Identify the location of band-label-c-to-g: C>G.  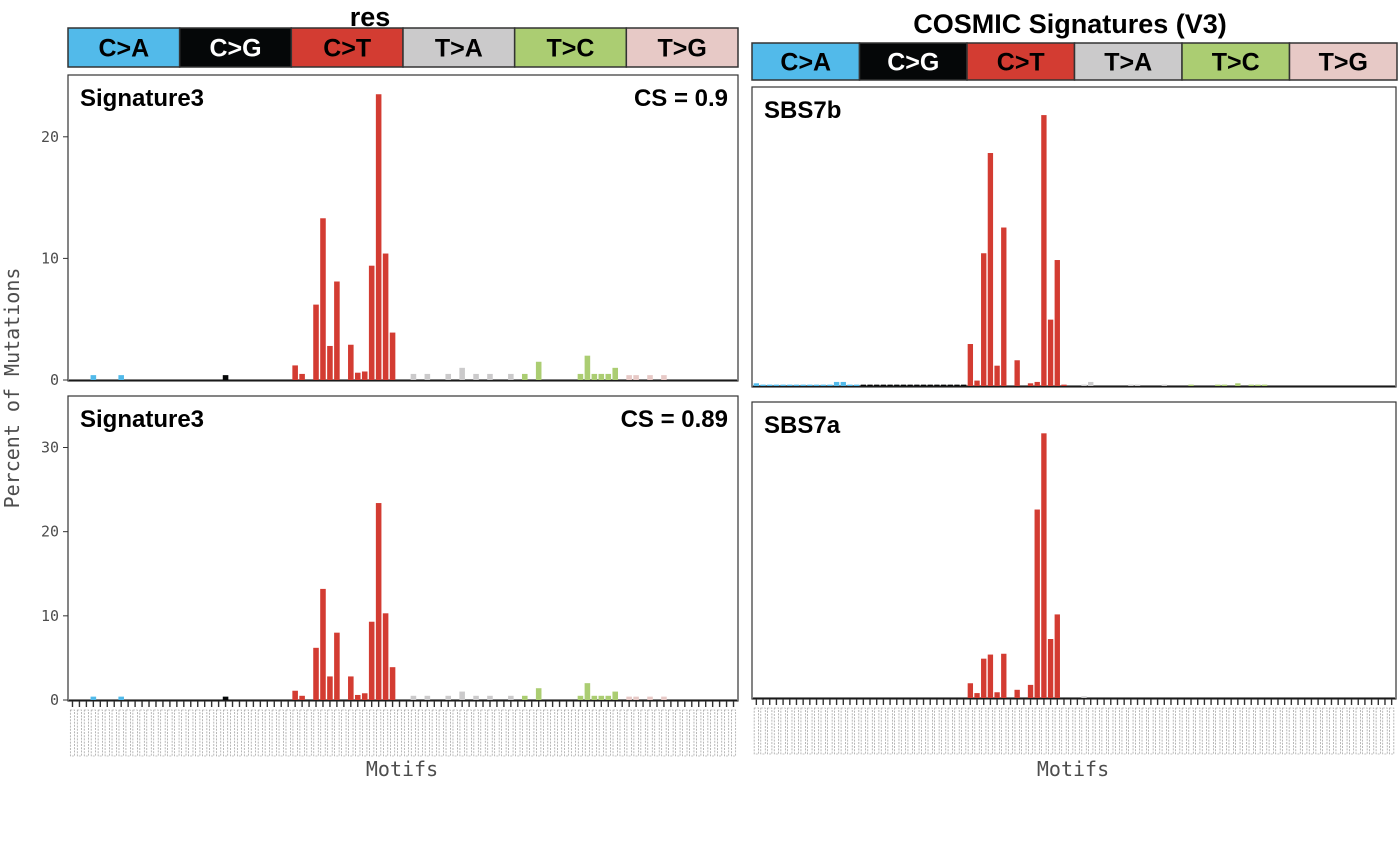
(235, 49).